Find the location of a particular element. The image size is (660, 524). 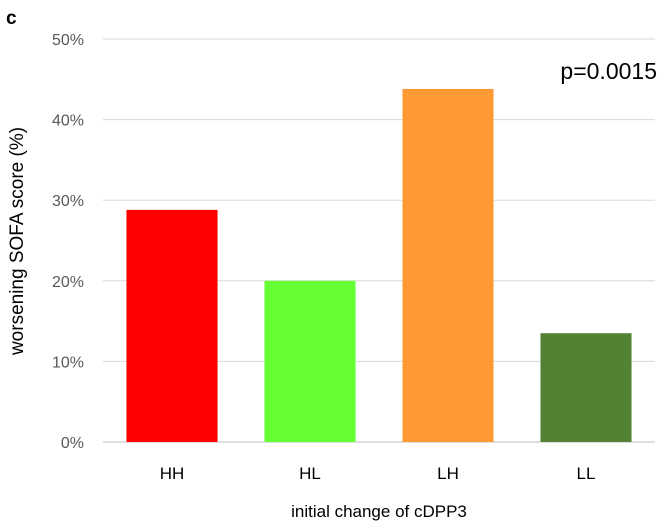

y-tick-label: 10% is located at coordinates (68, 362).